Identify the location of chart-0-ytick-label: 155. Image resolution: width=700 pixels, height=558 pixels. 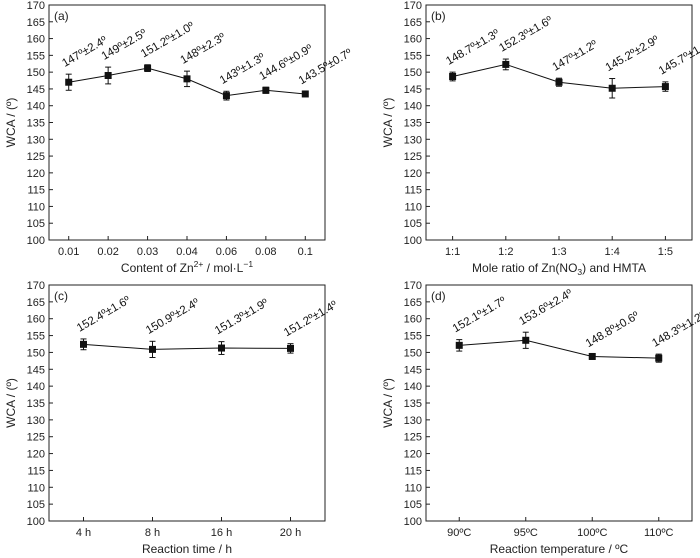
(36, 56).